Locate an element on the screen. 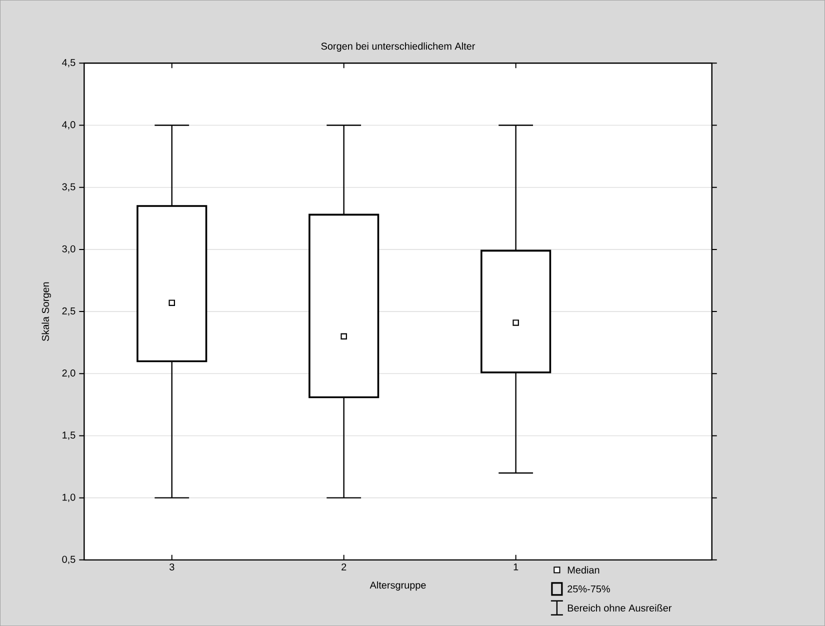  chart-title: Sorgen bei unterschiedlichem Alter is located at coordinates (398, 47).